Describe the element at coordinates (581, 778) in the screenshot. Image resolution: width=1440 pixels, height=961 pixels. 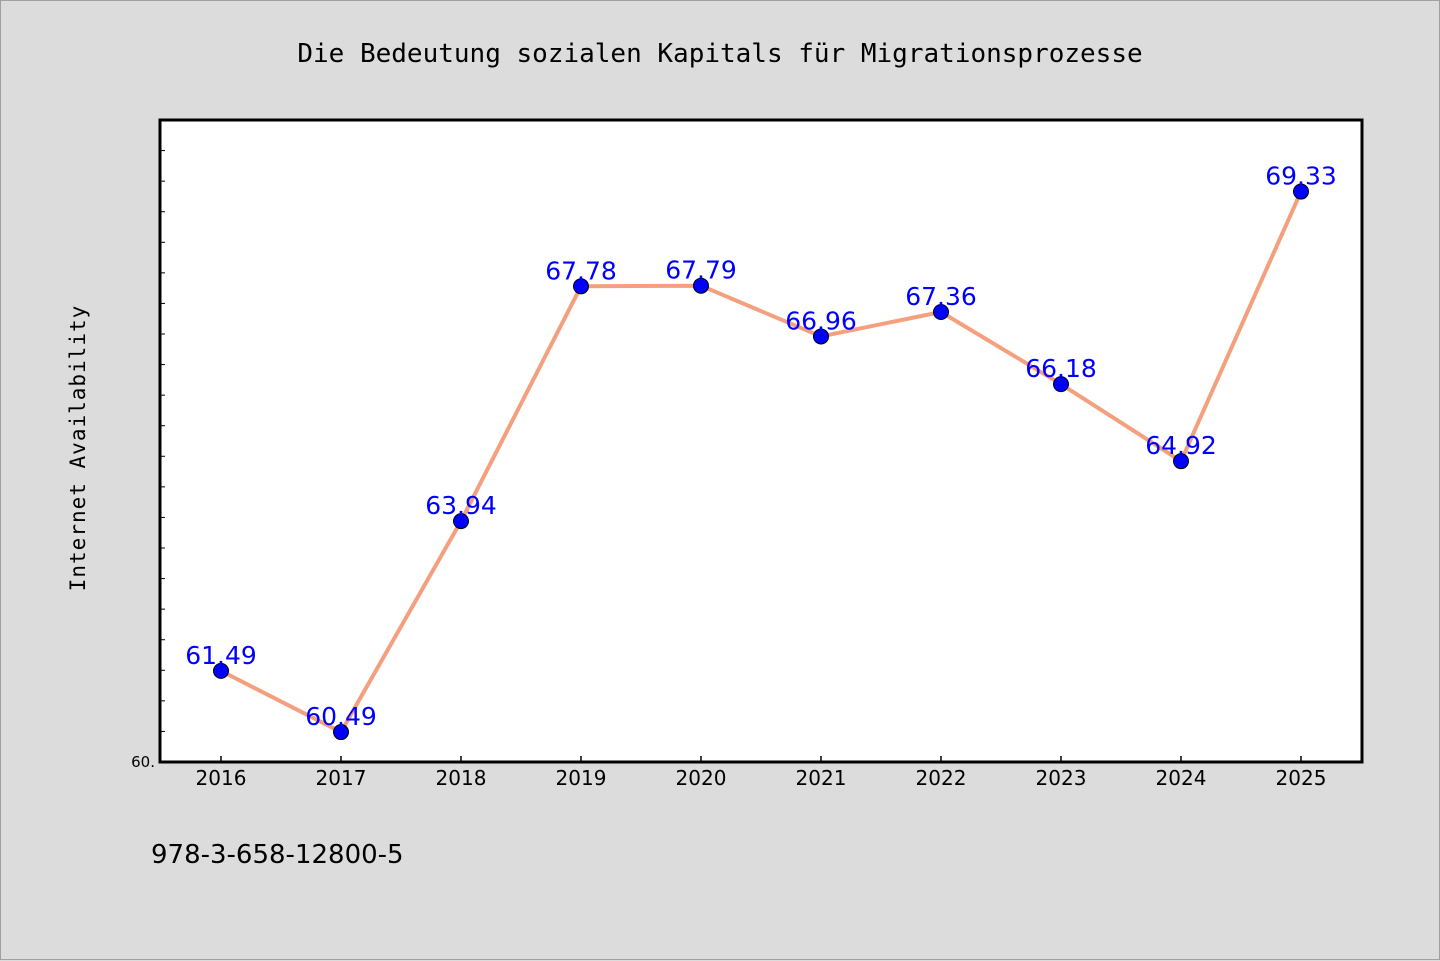
I see `x-tick-label: 2019` at that location.